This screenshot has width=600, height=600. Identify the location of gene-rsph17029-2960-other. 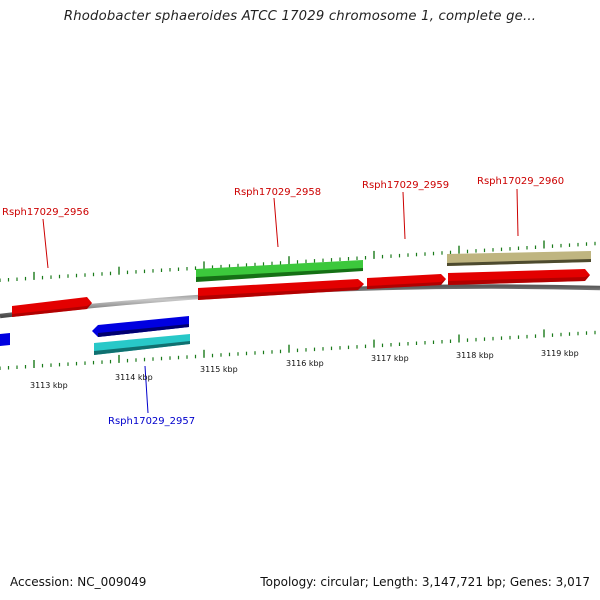
(519, 258).